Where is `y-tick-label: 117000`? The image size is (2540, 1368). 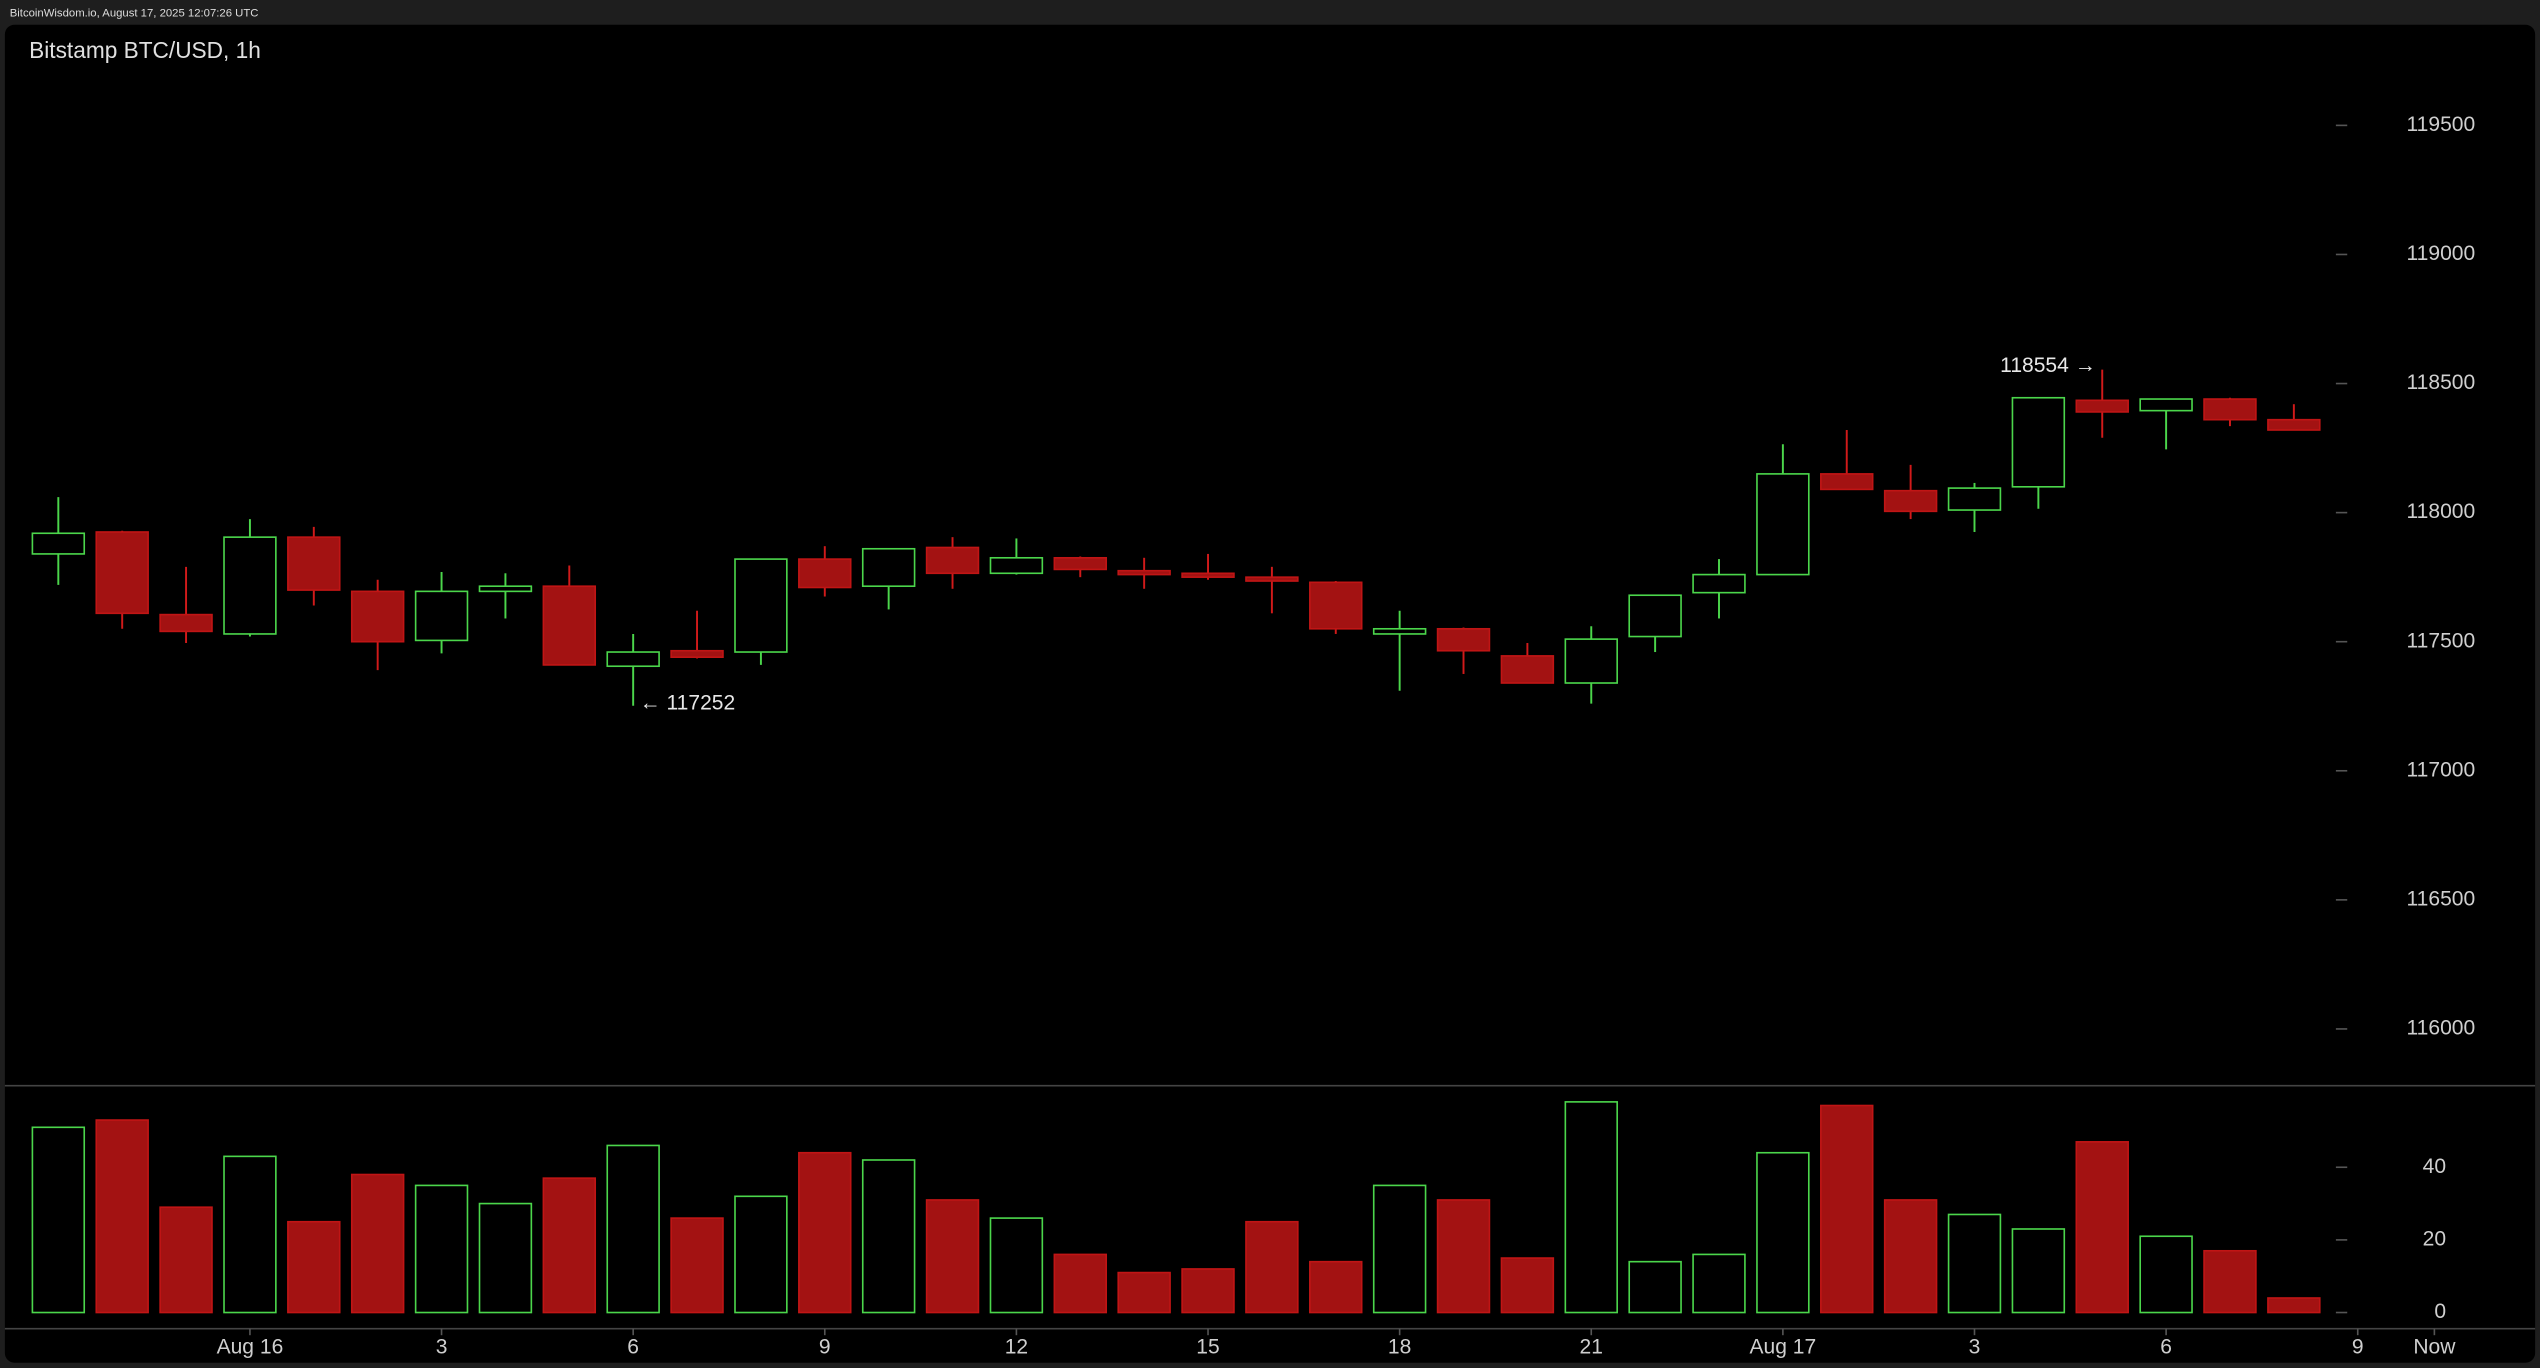
y-tick-label: 117000 is located at coordinates (2441, 769).